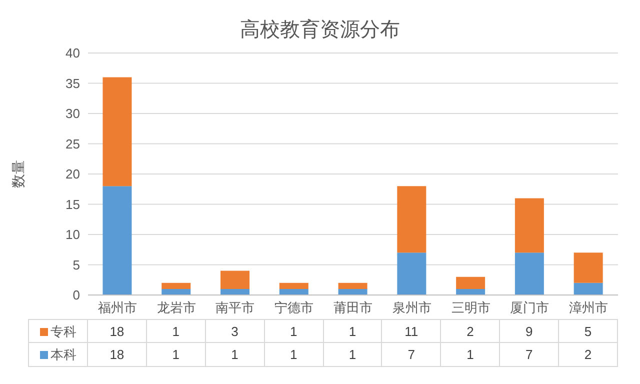 The image size is (640, 384). I want to click on legend-label: 专科, so click(63, 331).